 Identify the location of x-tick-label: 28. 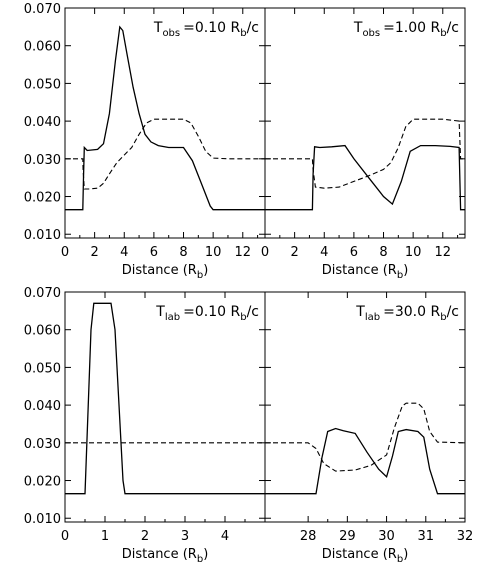
(308, 536).